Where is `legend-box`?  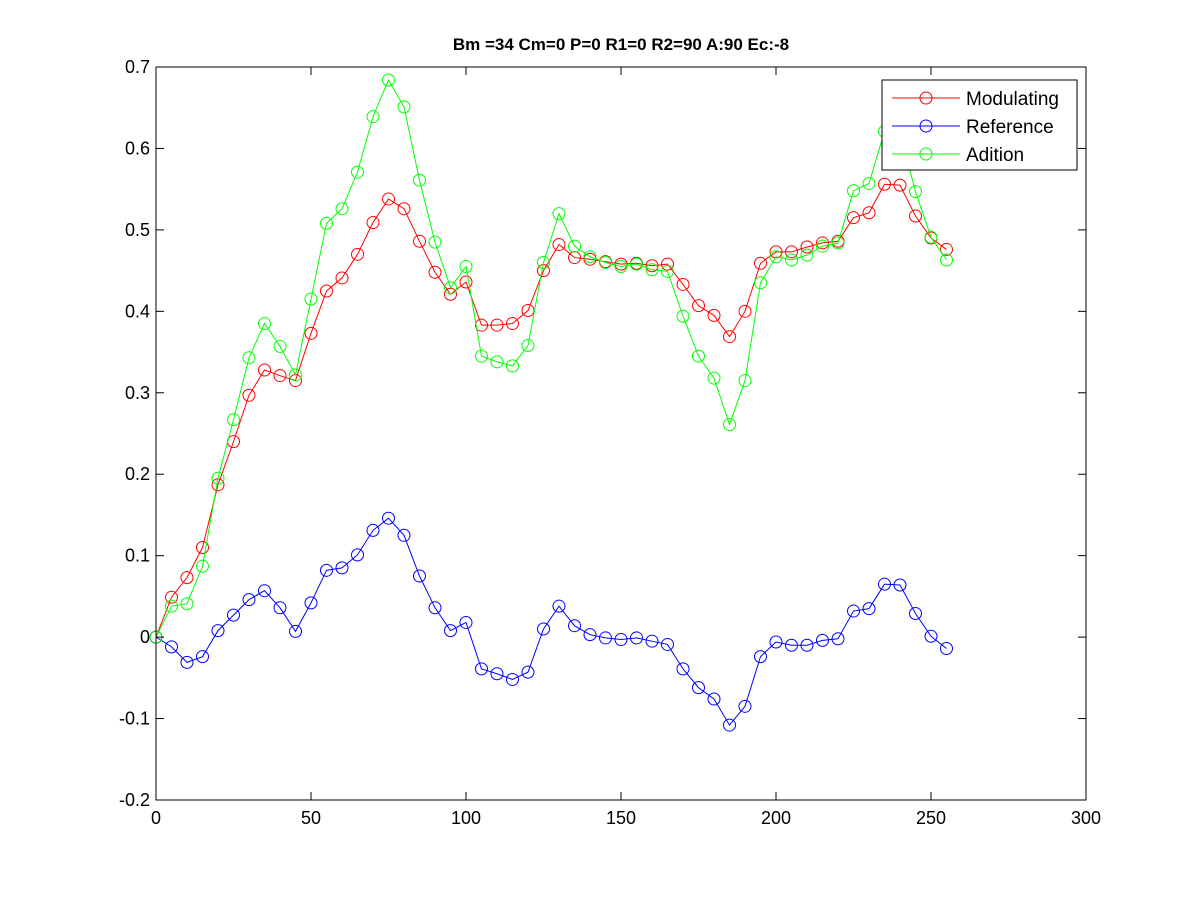
legend-box is located at coordinates (979, 125).